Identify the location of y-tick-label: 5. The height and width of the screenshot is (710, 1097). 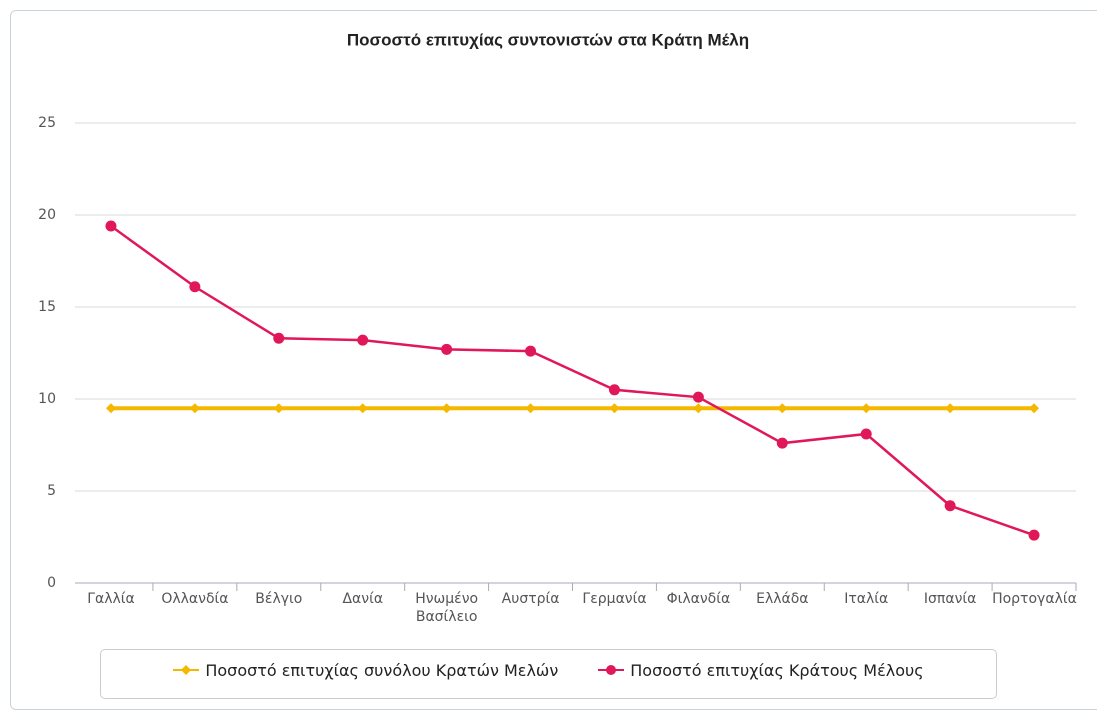
(51, 491).